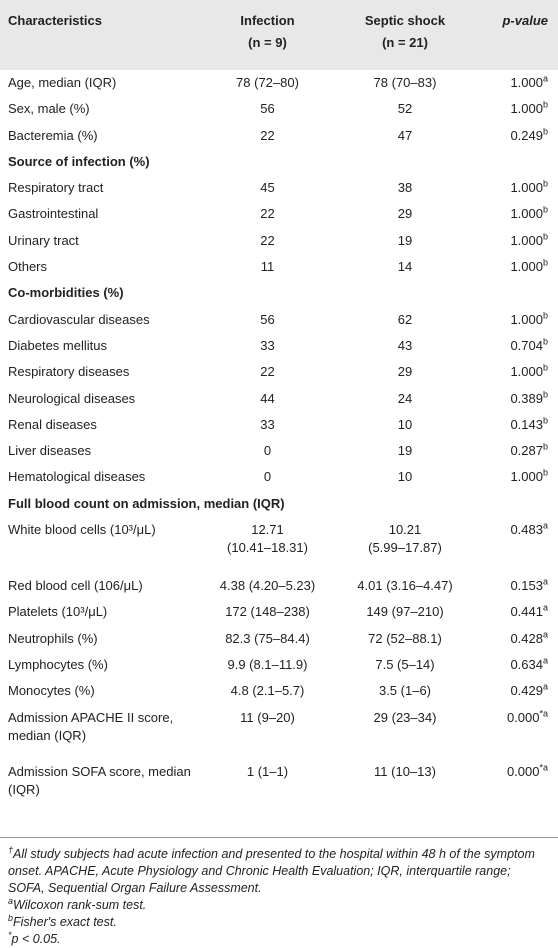  What do you see at coordinates (526, 135) in the screenshot?
I see `p-value: 0.249` at bounding box center [526, 135].